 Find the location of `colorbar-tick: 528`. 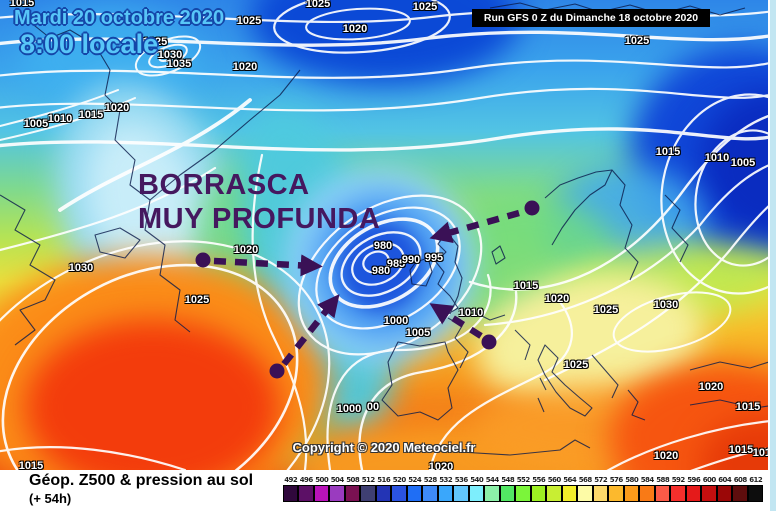

colorbar-tick: 528 is located at coordinates (430, 480).